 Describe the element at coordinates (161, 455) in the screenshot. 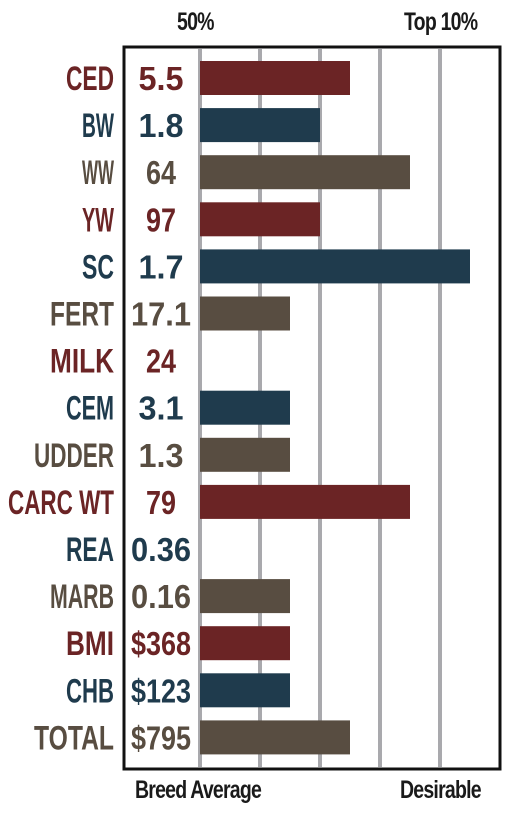

I see `value-label-udder: 1.3` at that location.